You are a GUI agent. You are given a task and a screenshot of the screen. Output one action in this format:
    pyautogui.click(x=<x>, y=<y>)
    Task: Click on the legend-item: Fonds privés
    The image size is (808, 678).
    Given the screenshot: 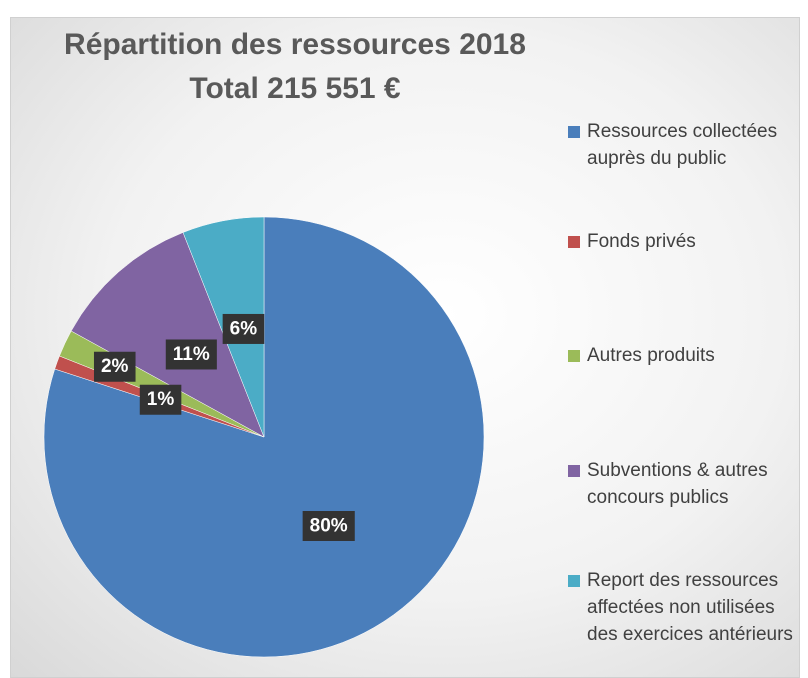 What is the action you would take?
    pyautogui.click(x=684, y=241)
    